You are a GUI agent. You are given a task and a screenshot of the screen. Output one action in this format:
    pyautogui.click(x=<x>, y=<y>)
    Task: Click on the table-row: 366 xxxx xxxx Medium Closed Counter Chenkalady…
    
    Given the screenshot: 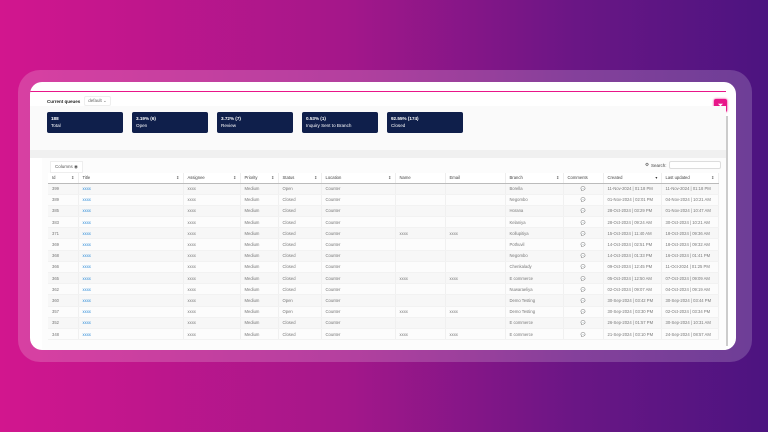 What is the action you would take?
    pyautogui.click(x=383, y=267)
    